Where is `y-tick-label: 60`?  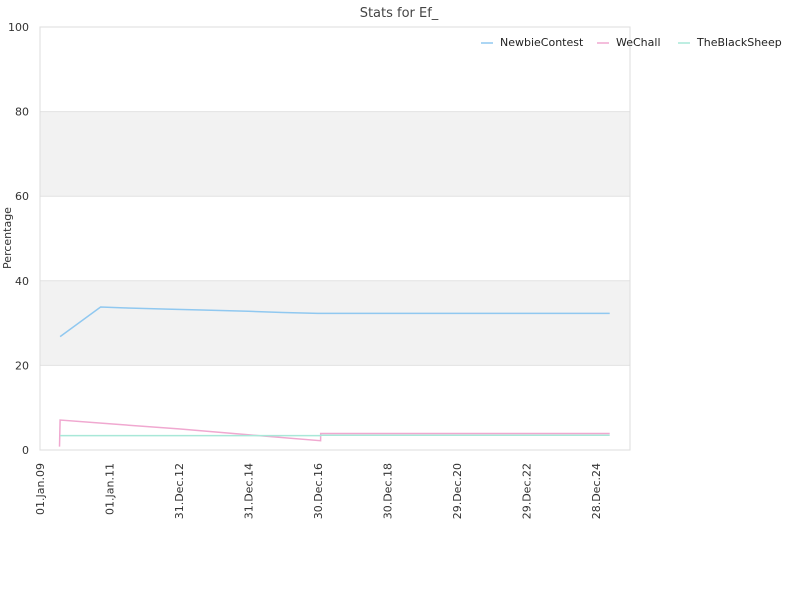 y-tick-label: 60 is located at coordinates (22, 196).